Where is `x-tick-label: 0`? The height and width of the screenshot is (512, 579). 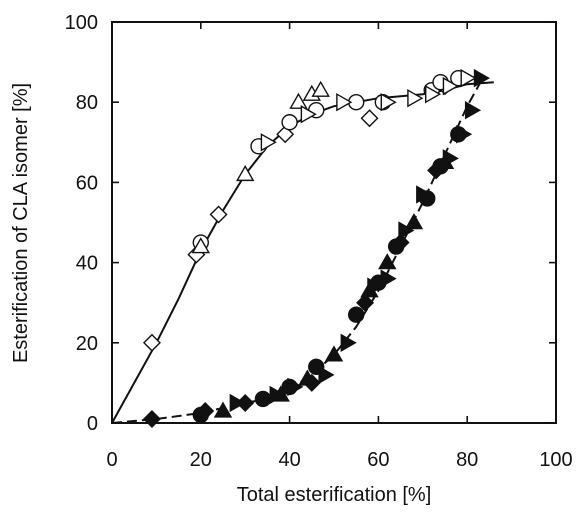 x-tick-label: 0 is located at coordinates (111, 460).